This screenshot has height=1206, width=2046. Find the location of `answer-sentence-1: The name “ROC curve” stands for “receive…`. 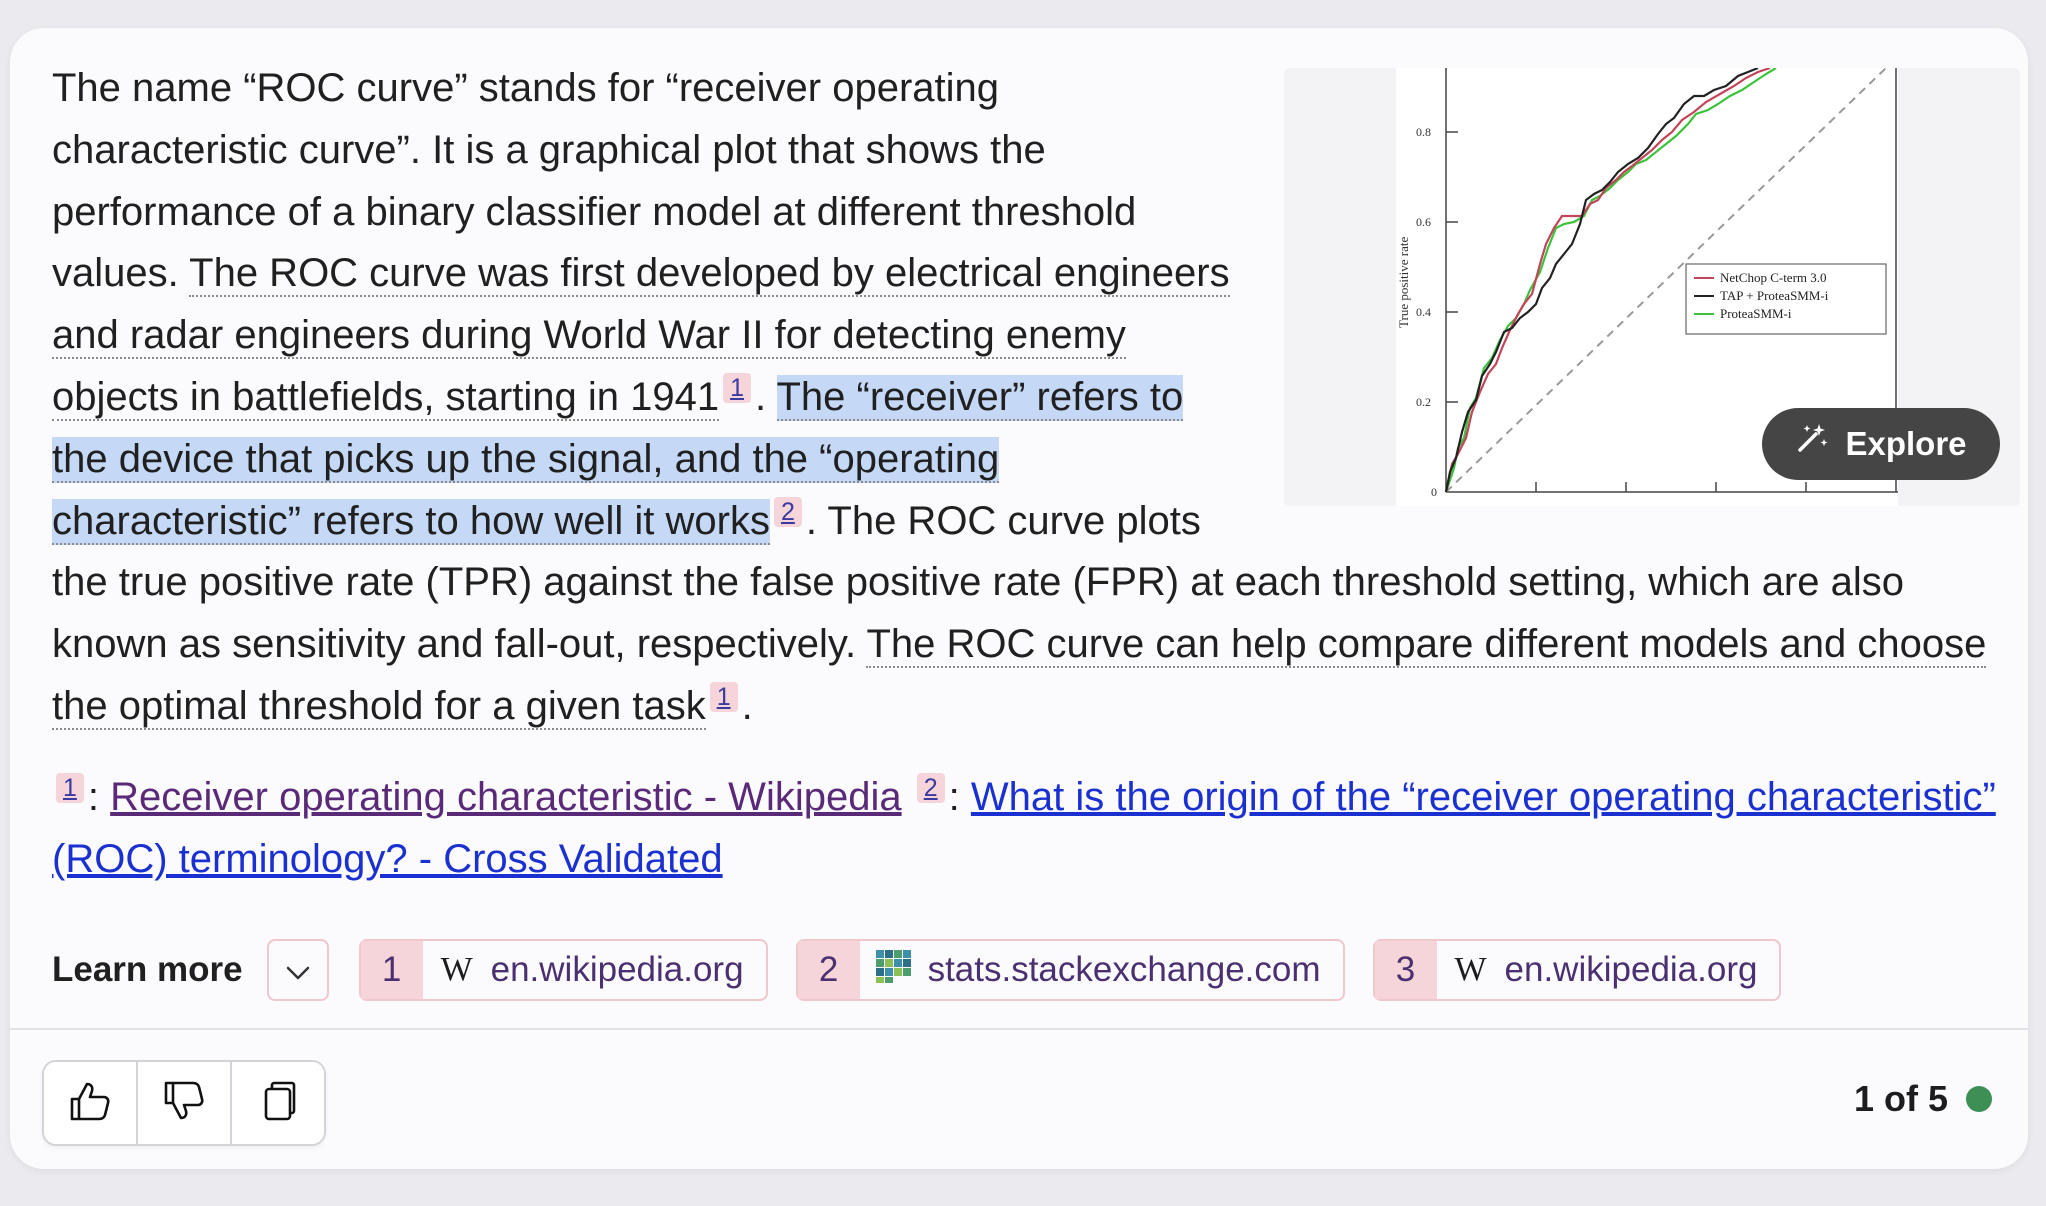

answer-sentence-1: The name “ROC curve” stands for “receive… is located at coordinates (594, 181).